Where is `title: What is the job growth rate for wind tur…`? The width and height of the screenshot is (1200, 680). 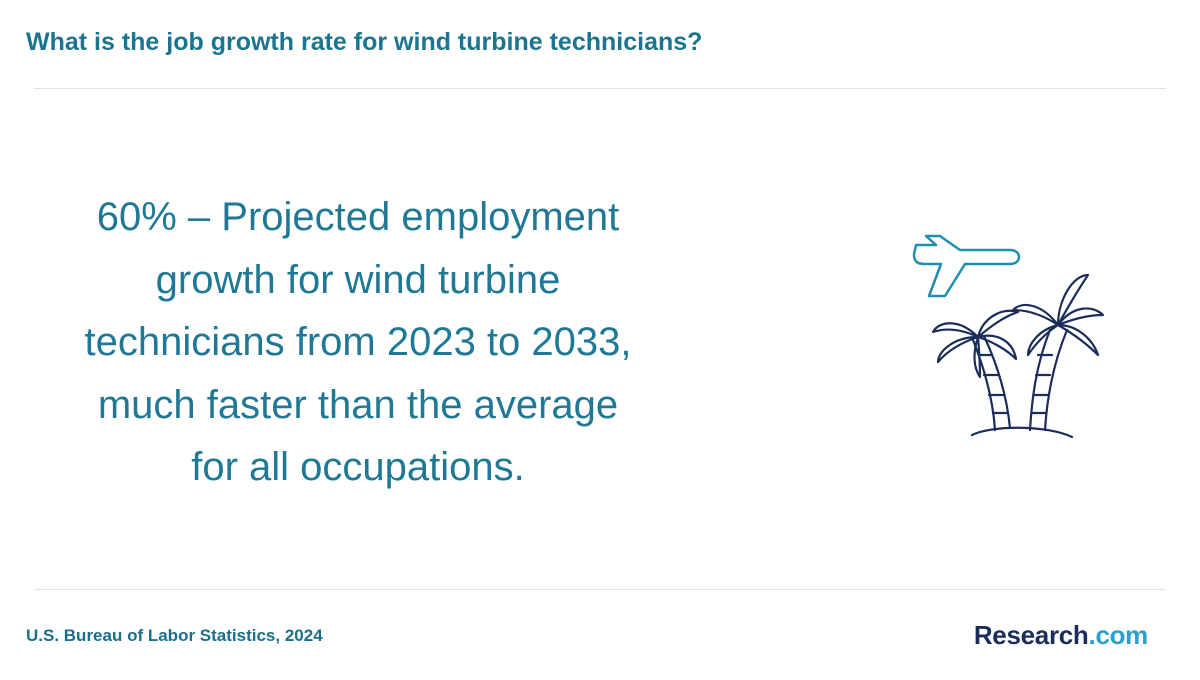 title: What is the job growth rate for wind tur… is located at coordinates (364, 42).